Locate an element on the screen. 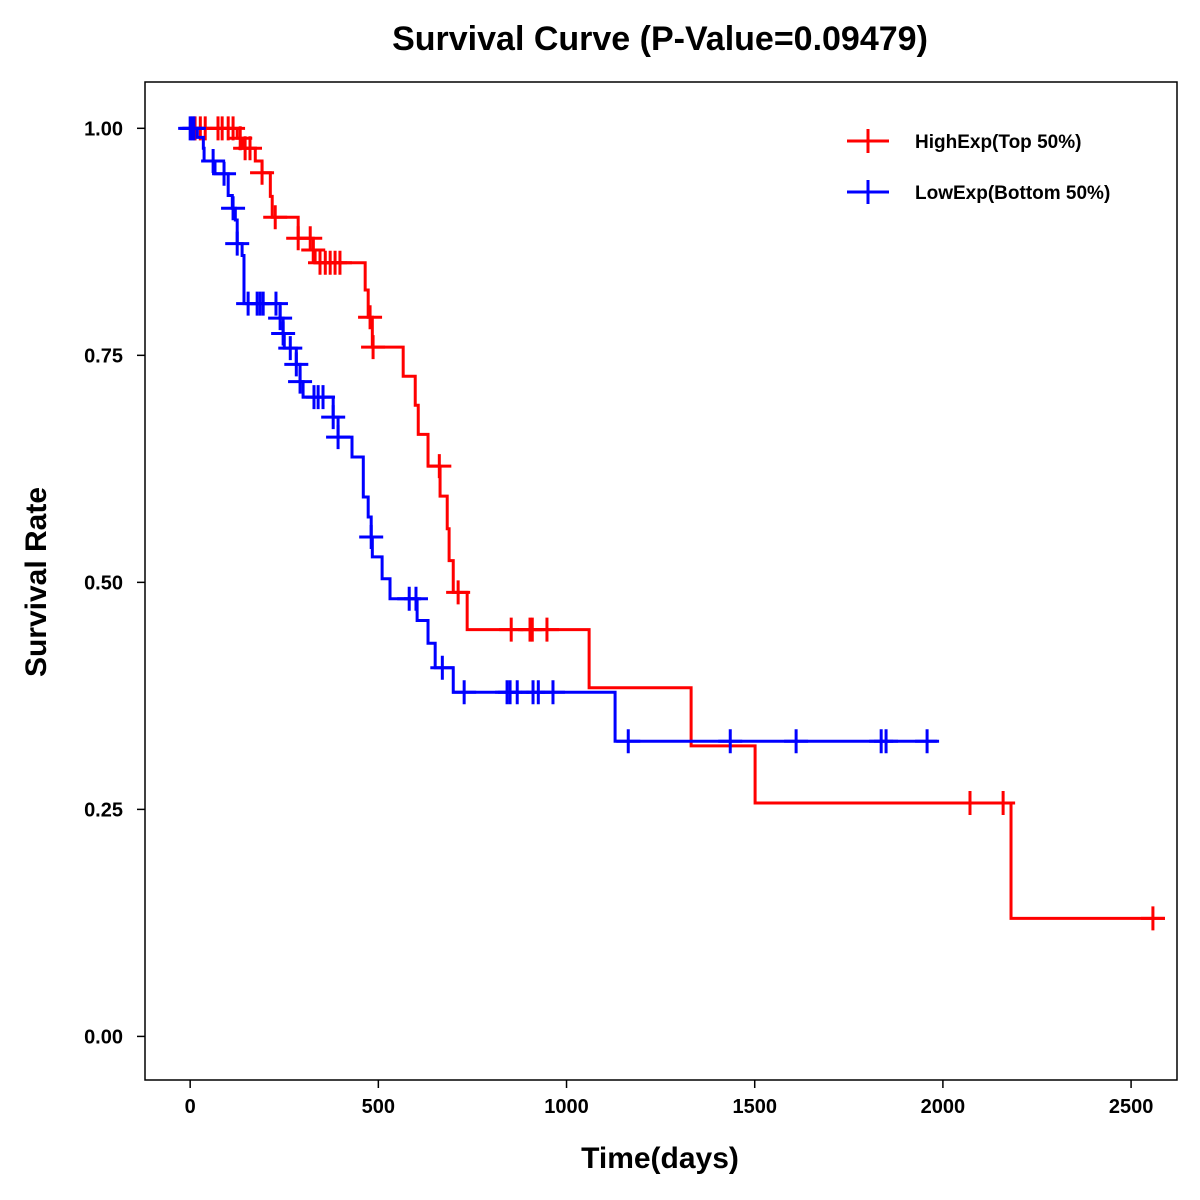 This screenshot has width=1200, height=1200. y-tick-label: 0.00 is located at coordinates (103, 1037).